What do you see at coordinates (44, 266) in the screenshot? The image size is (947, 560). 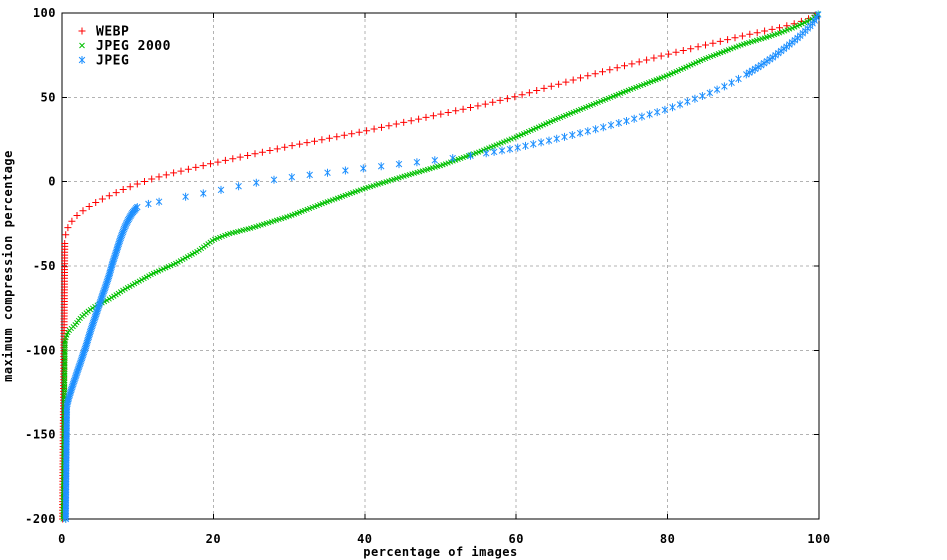 I see `y-tick-label: -50` at bounding box center [44, 266].